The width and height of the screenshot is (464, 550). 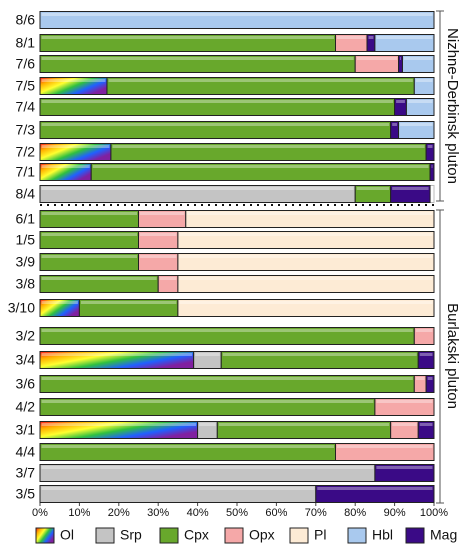 I want to click on x-tick-label: 0%, so click(x=40, y=513).